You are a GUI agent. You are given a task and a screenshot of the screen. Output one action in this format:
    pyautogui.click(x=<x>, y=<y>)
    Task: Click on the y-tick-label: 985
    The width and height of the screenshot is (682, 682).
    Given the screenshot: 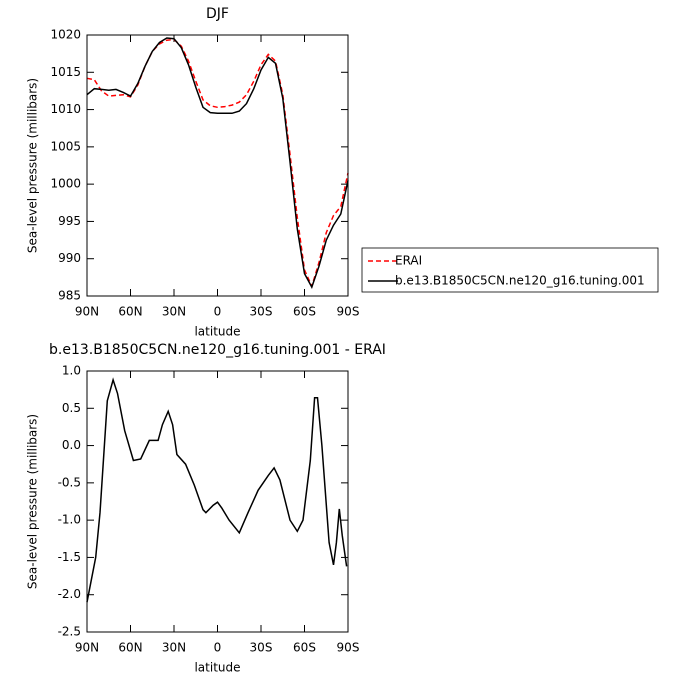 What is the action you would take?
    pyautogui.click(x=69, y=296)
    